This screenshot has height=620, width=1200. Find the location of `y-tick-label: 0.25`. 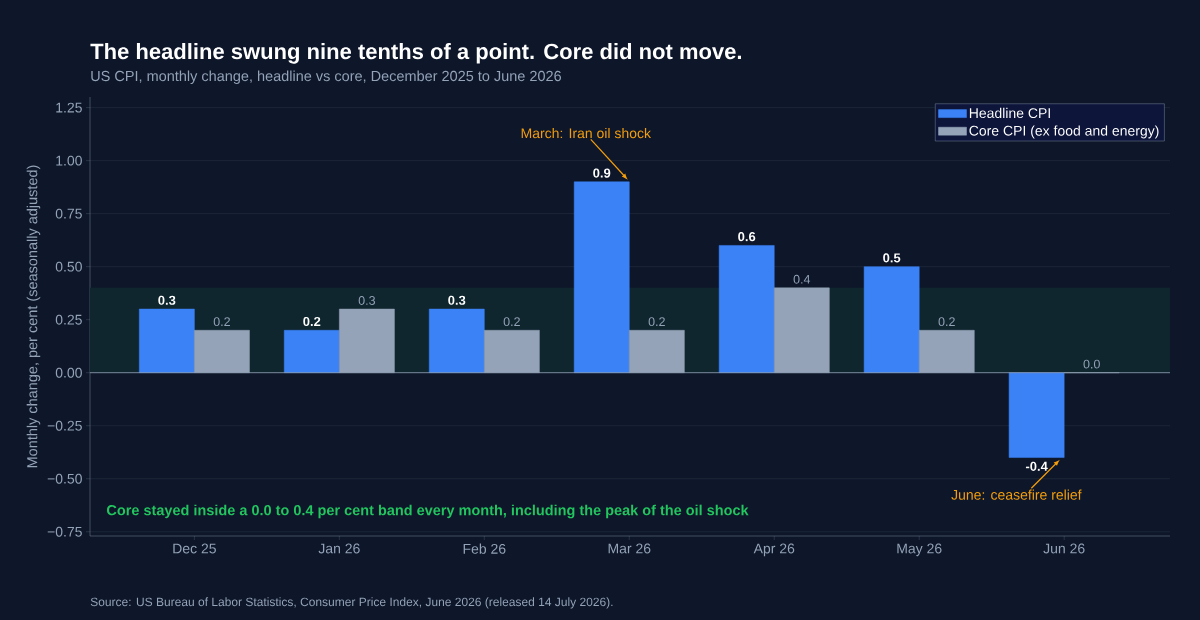

y-tick-label: 0.25 is located at coordinates (68, 319).